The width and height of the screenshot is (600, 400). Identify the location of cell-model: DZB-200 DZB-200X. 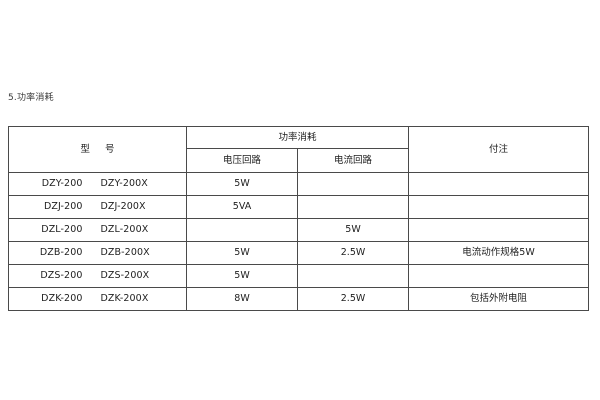
(97, 253).